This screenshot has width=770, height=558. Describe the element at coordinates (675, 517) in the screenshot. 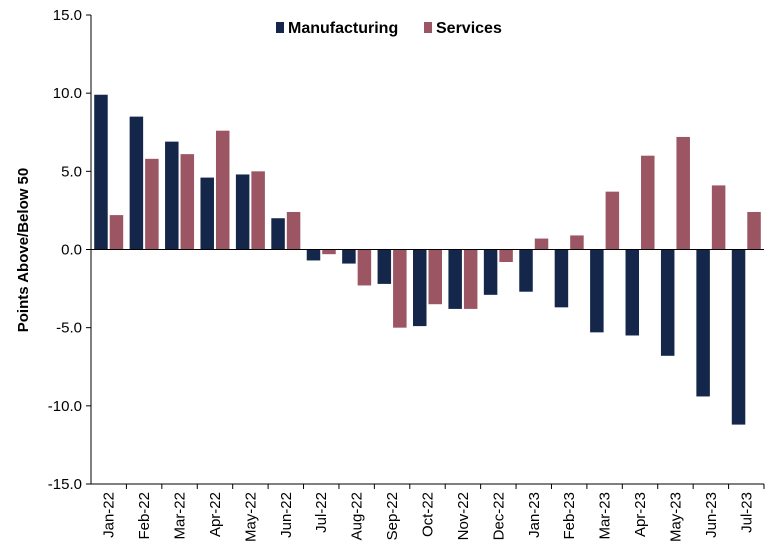

I see `x-tick-label: May-23` at that location.